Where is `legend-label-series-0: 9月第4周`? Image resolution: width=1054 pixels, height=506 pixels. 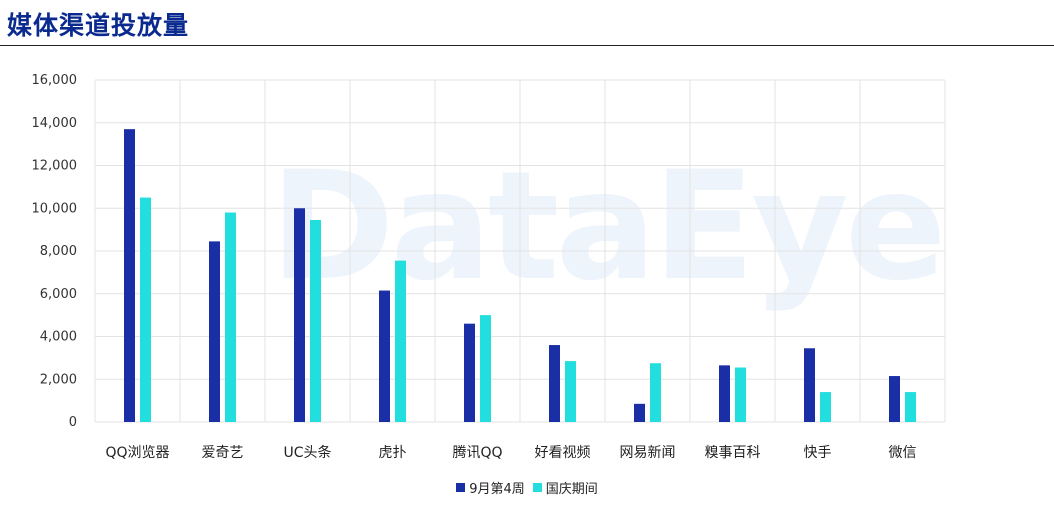
legend-label-series-0: 9月第4周 is located at coordinates (497, 489).